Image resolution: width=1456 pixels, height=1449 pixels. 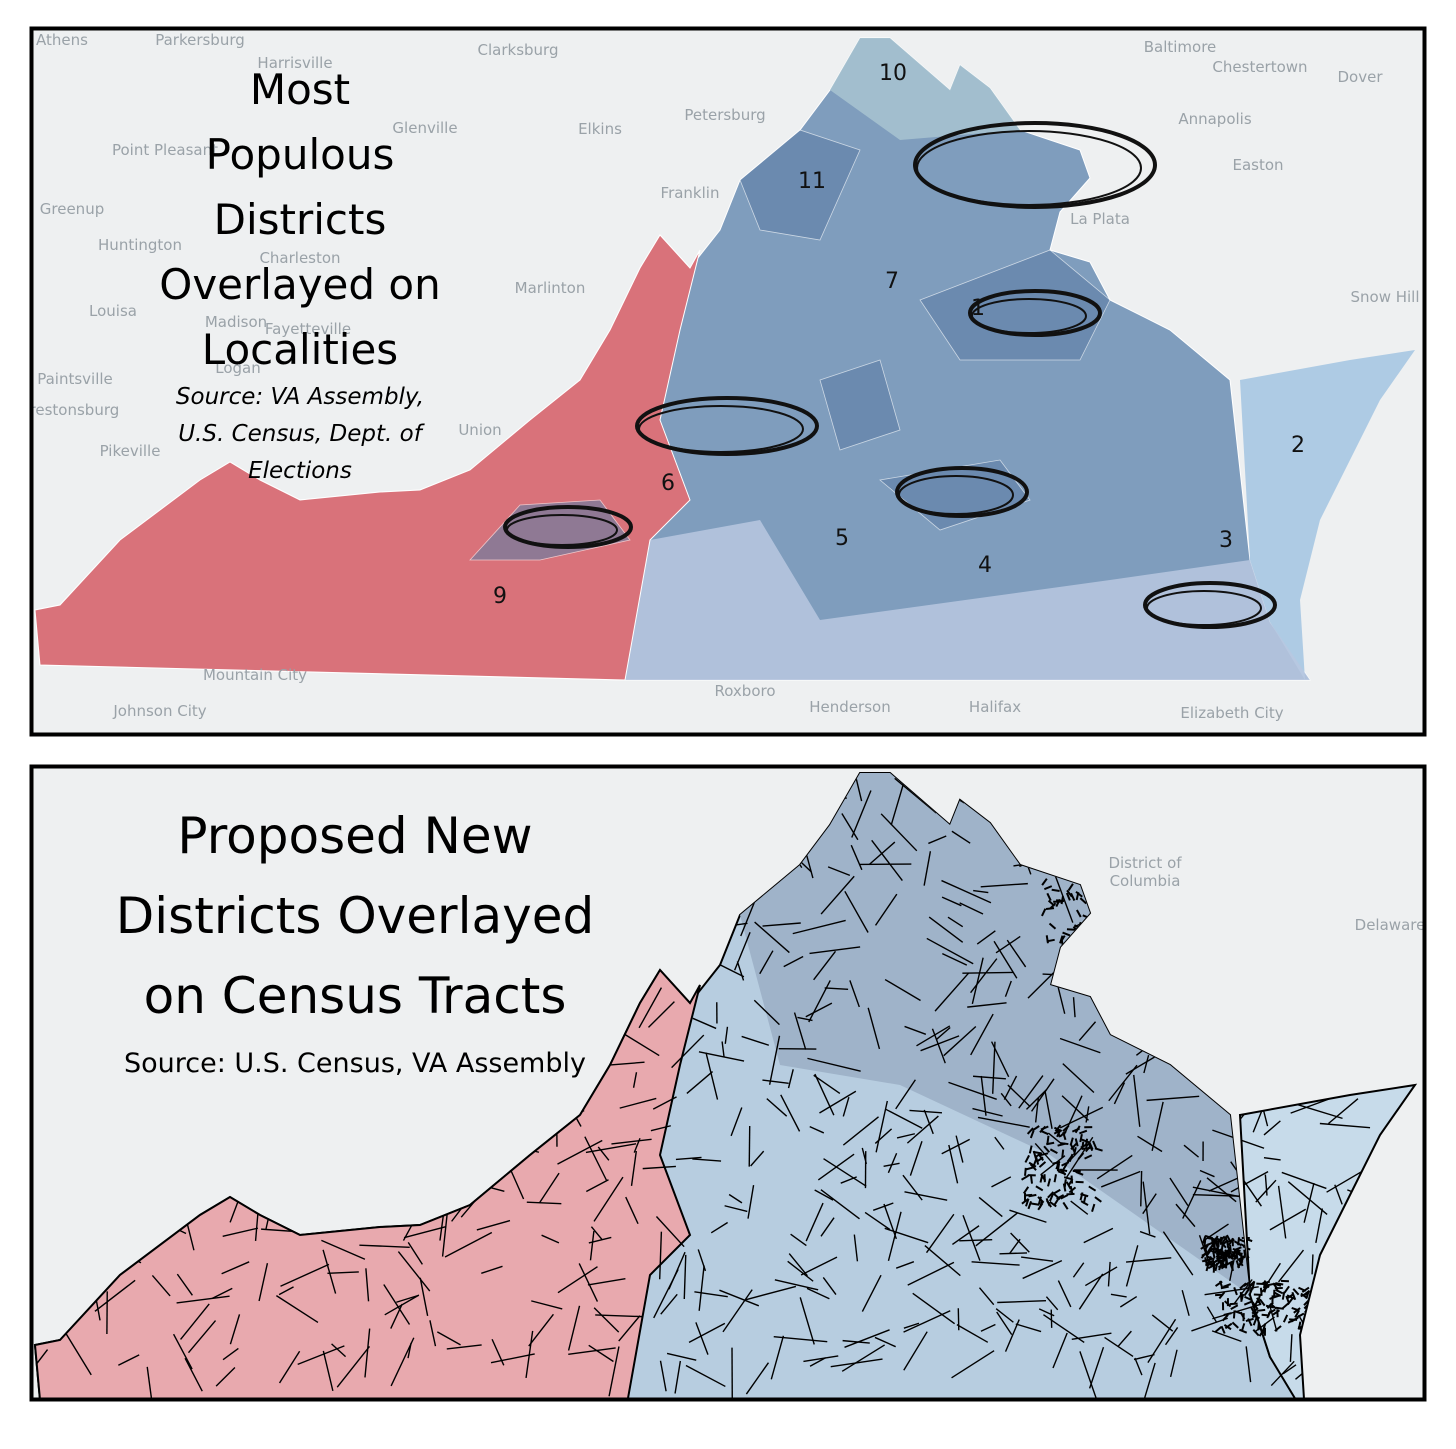 What do you see at coordinates (299, 284) in the screenshot?
I see `title-line: Overlayed on` at bounding box center [299, 284].